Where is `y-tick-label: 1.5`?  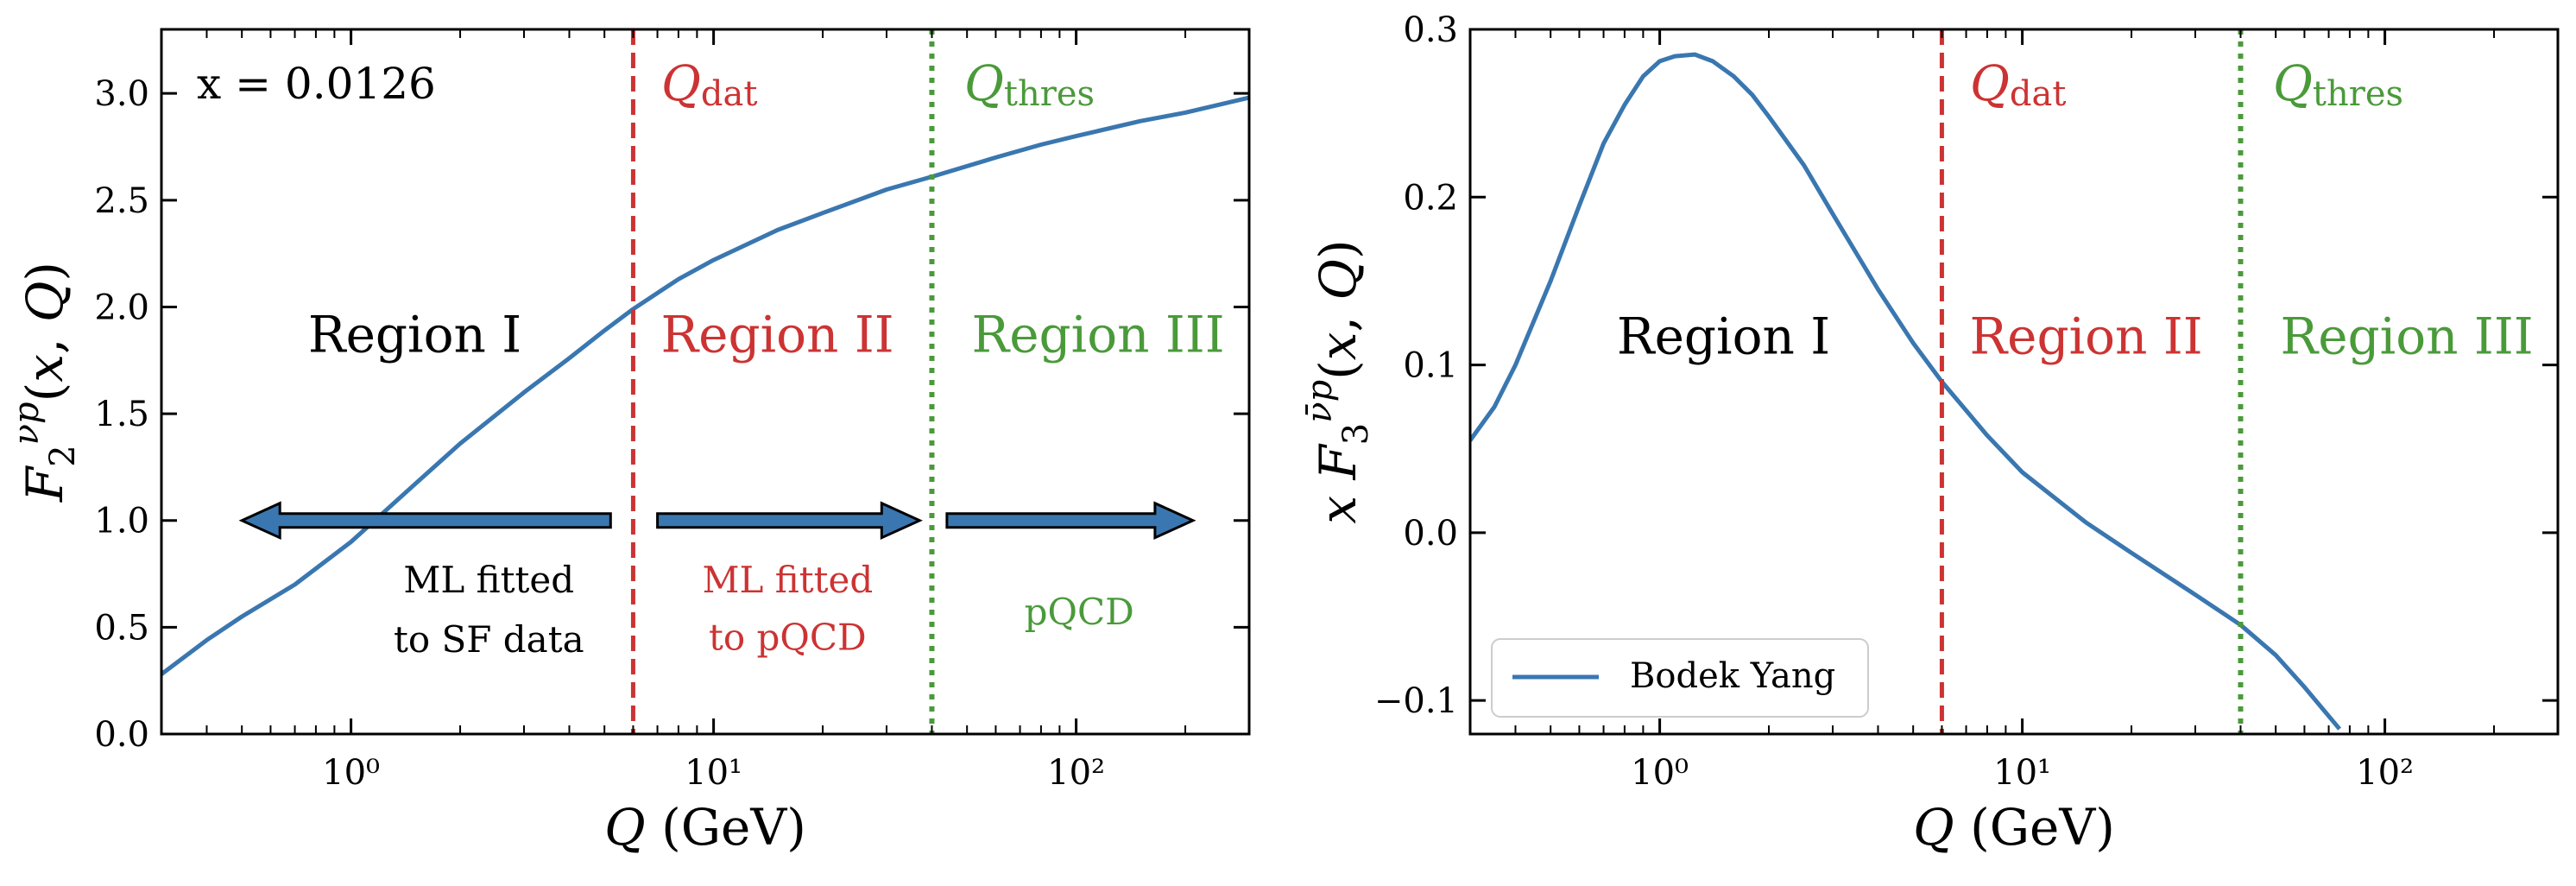 y-tick-label: 1.5 is located at coordinates (121, 414).